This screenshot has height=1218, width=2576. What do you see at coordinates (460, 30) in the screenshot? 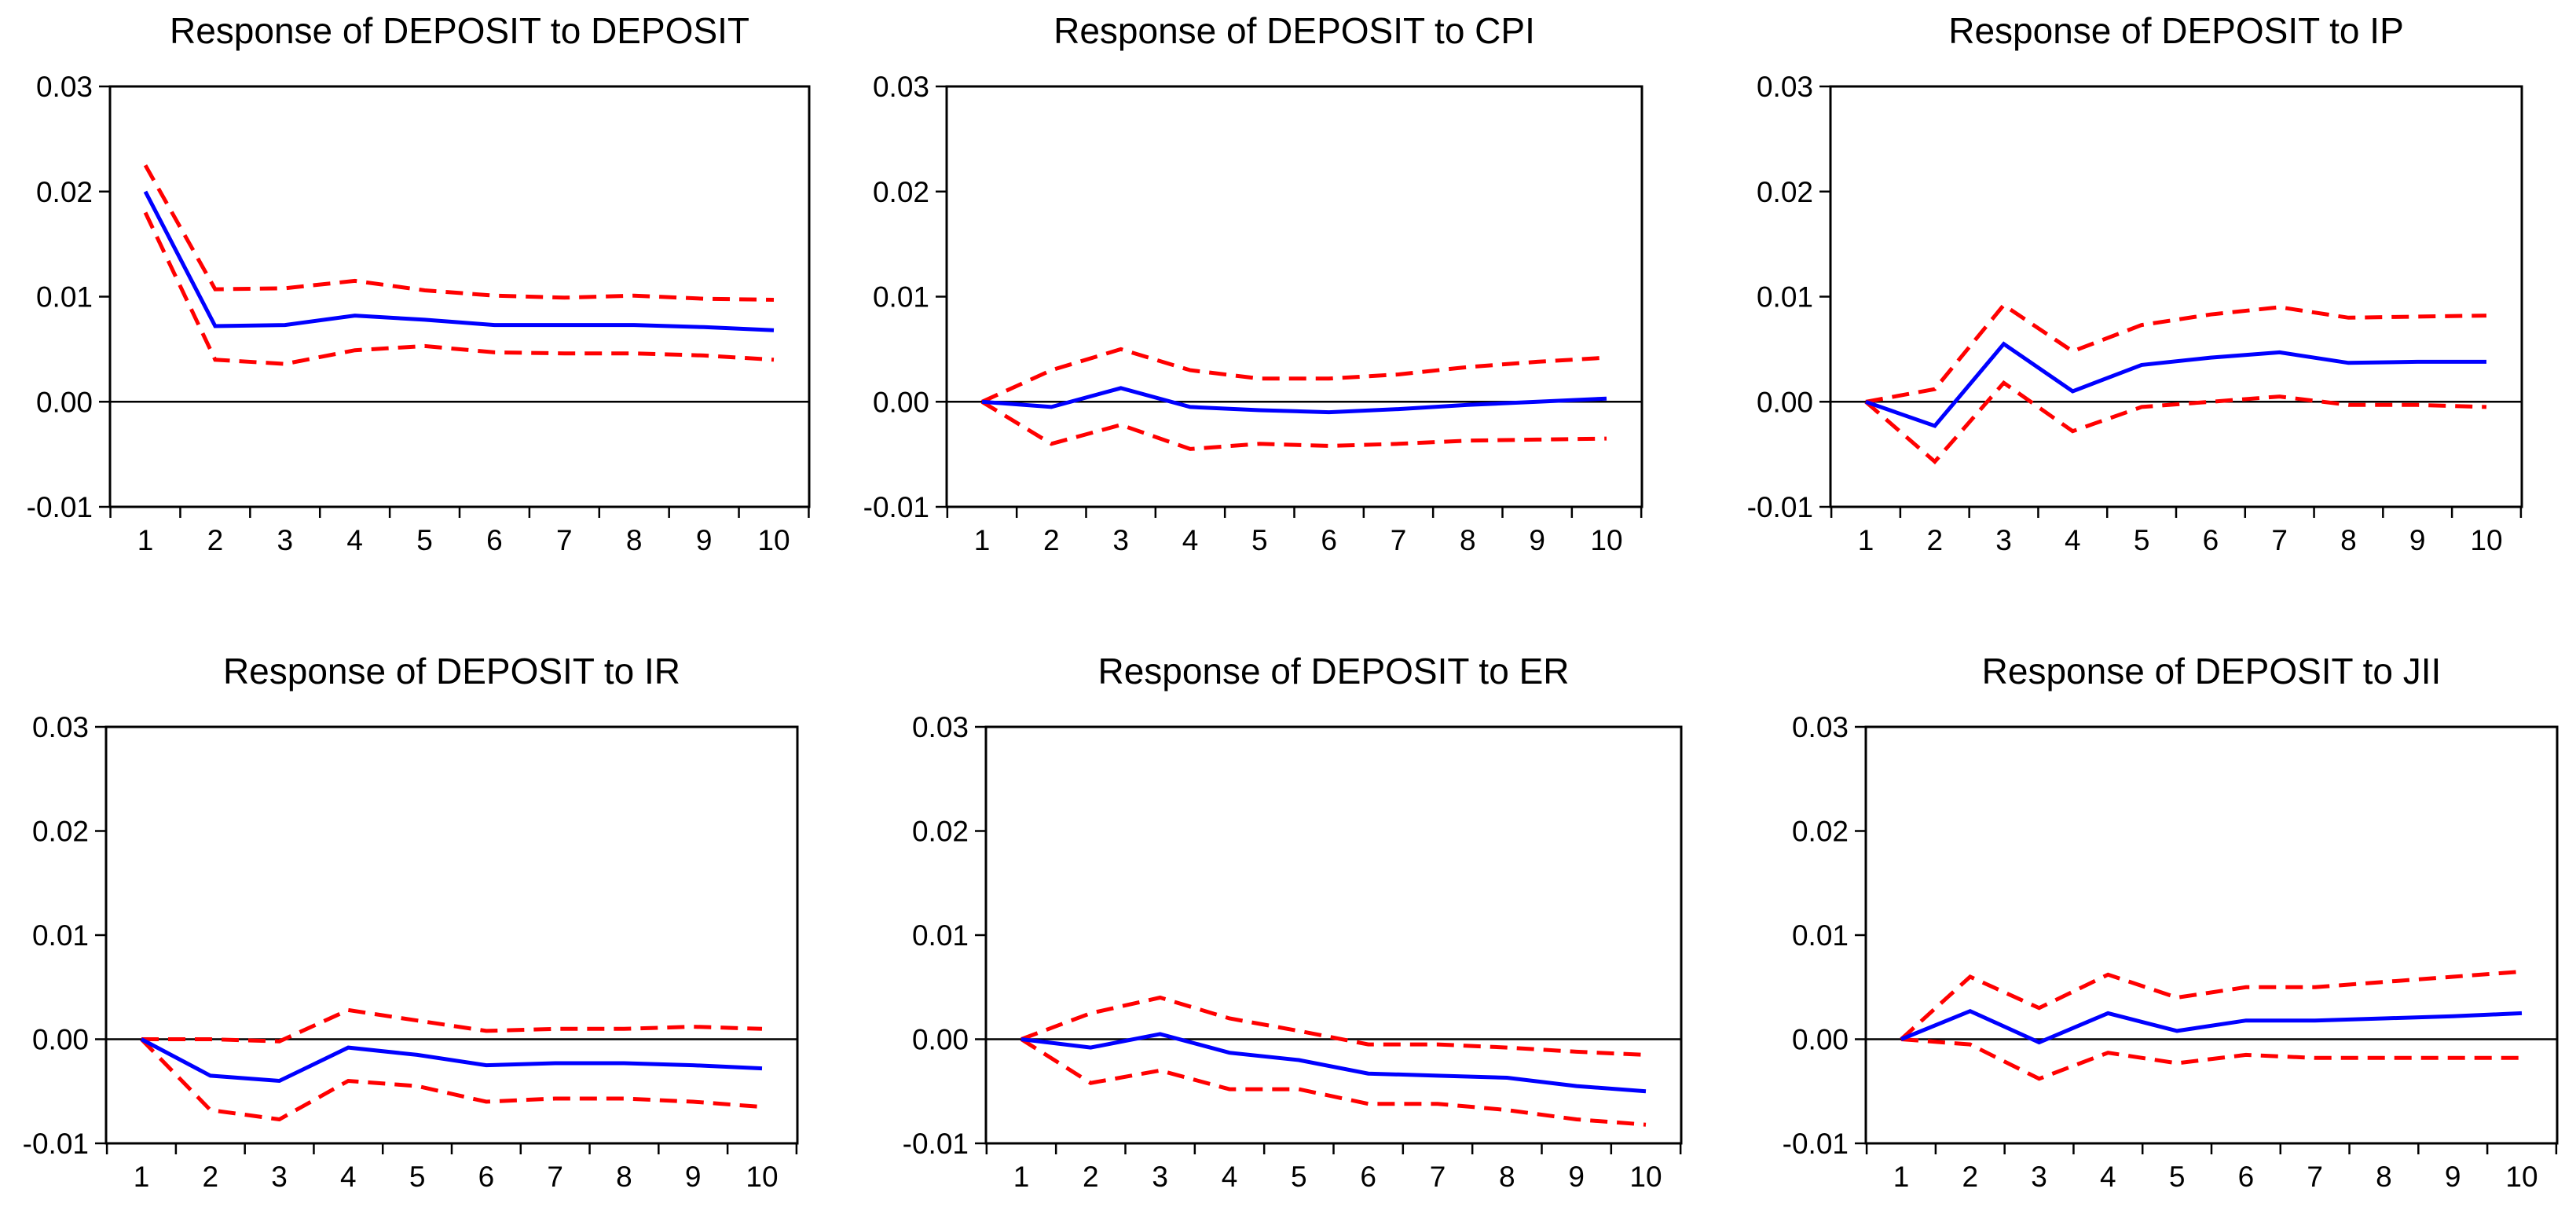
I see `chart-title: Response of DEPOSIT to DEPOSIT` at bounding box center [460, 30].